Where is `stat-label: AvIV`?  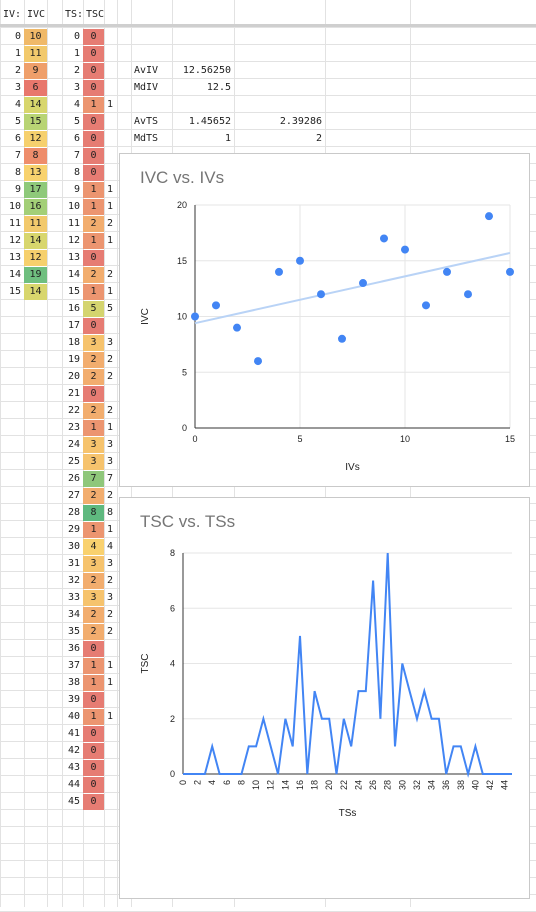
stat-label: AvIV is located at coordinates (146, 70).